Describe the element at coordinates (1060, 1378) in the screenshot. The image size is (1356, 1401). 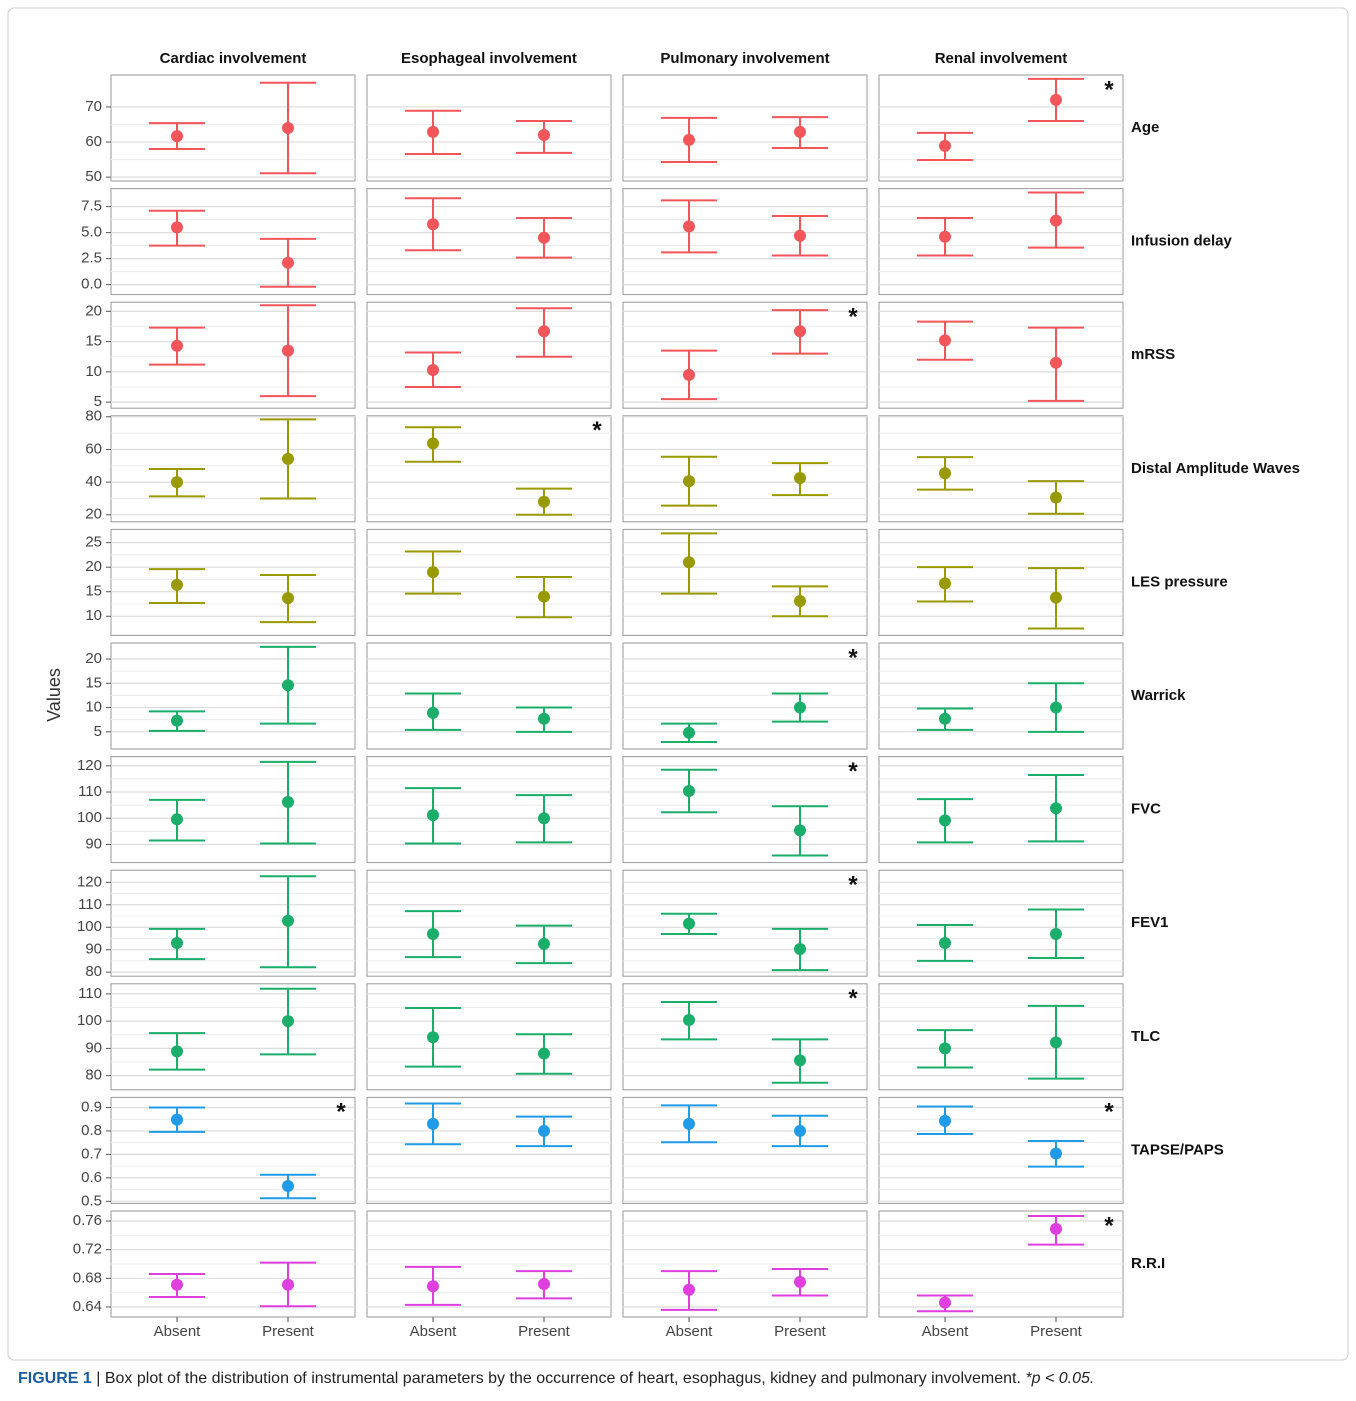
I see `caption-note: *p < 0.05.` at that location.